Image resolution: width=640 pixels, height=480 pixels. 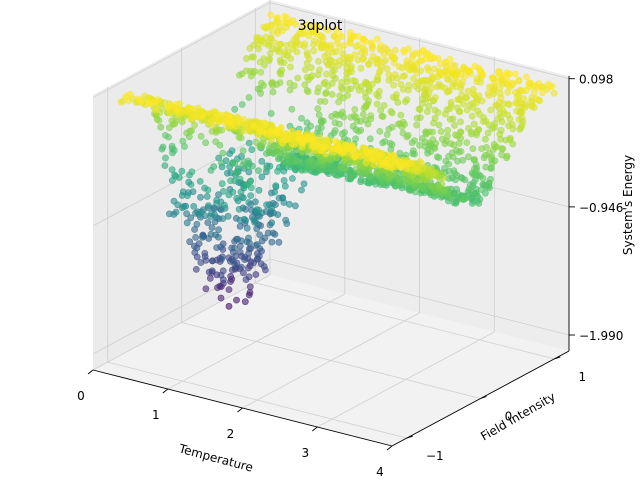 What do you see at coordinates (601, 208) in the screenshot?
I see `z-tick-label: −0.946` at bounding box center [601, 208].